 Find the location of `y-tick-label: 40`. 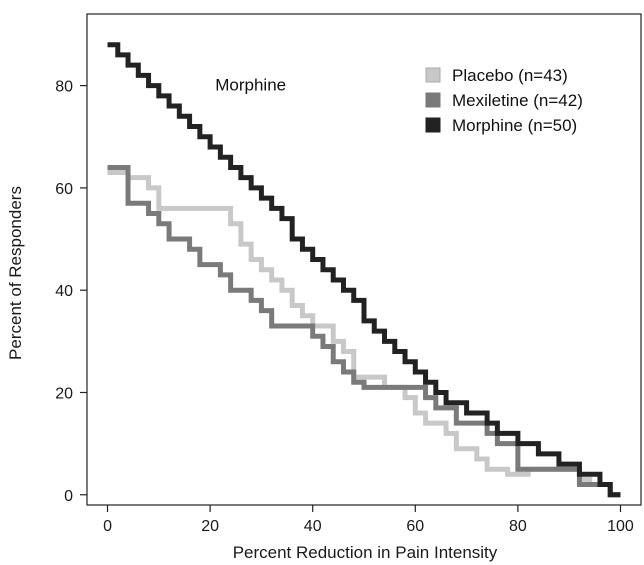

y-tick-label: 40 is located at coordinates (64, 291).